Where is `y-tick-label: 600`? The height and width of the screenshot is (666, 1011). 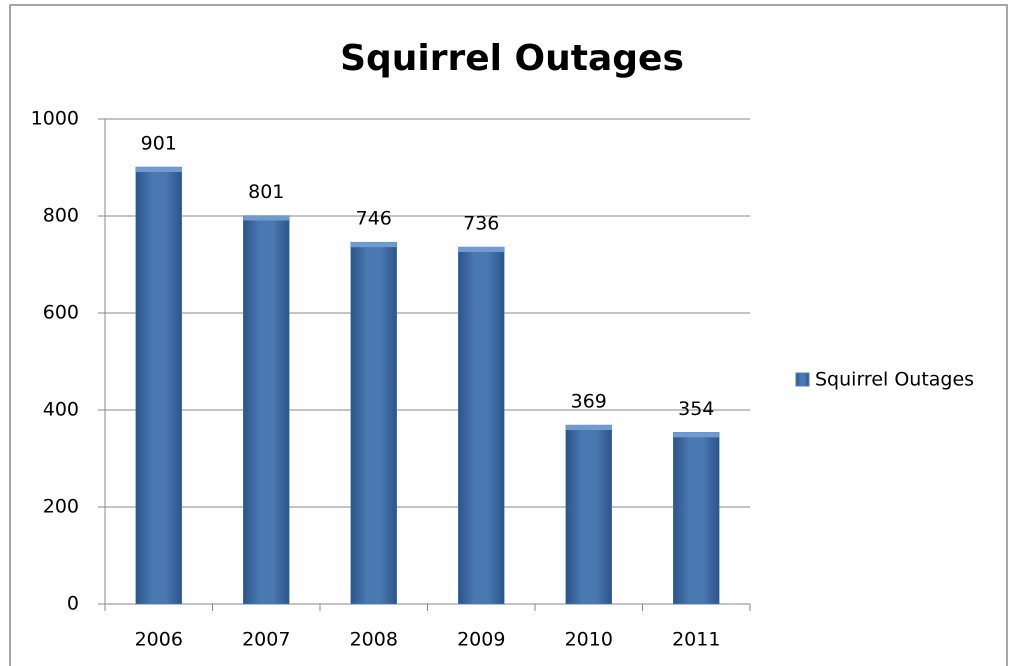
y-tick-label: 600 is located at coordinates (61, 313).